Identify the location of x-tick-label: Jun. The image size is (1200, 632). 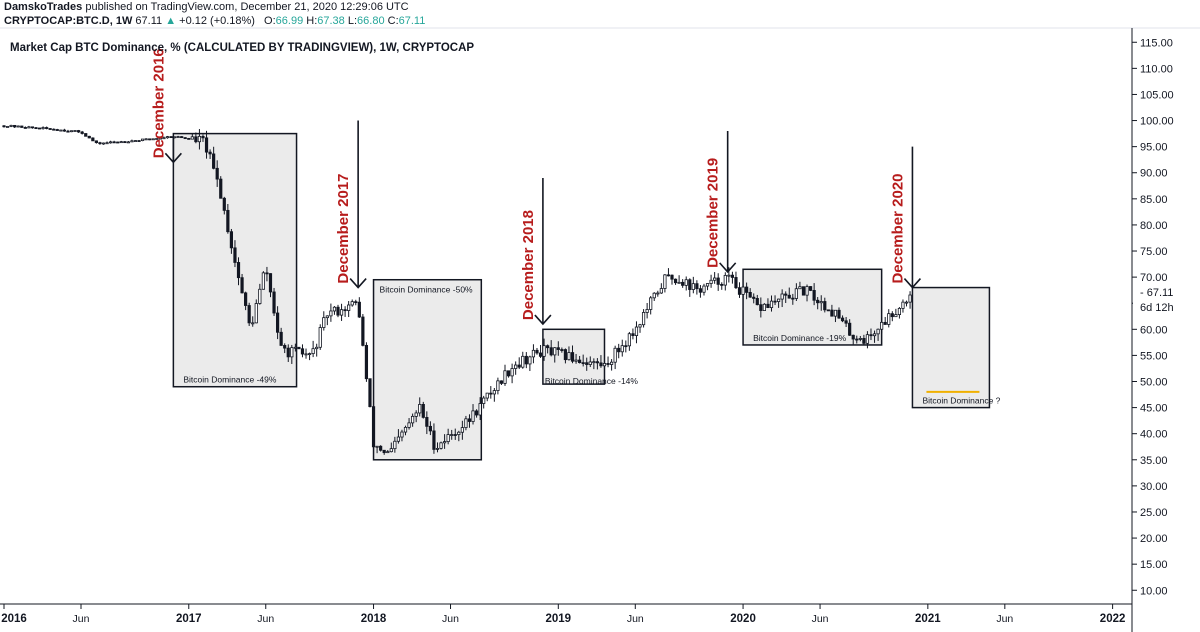
(265, 619).